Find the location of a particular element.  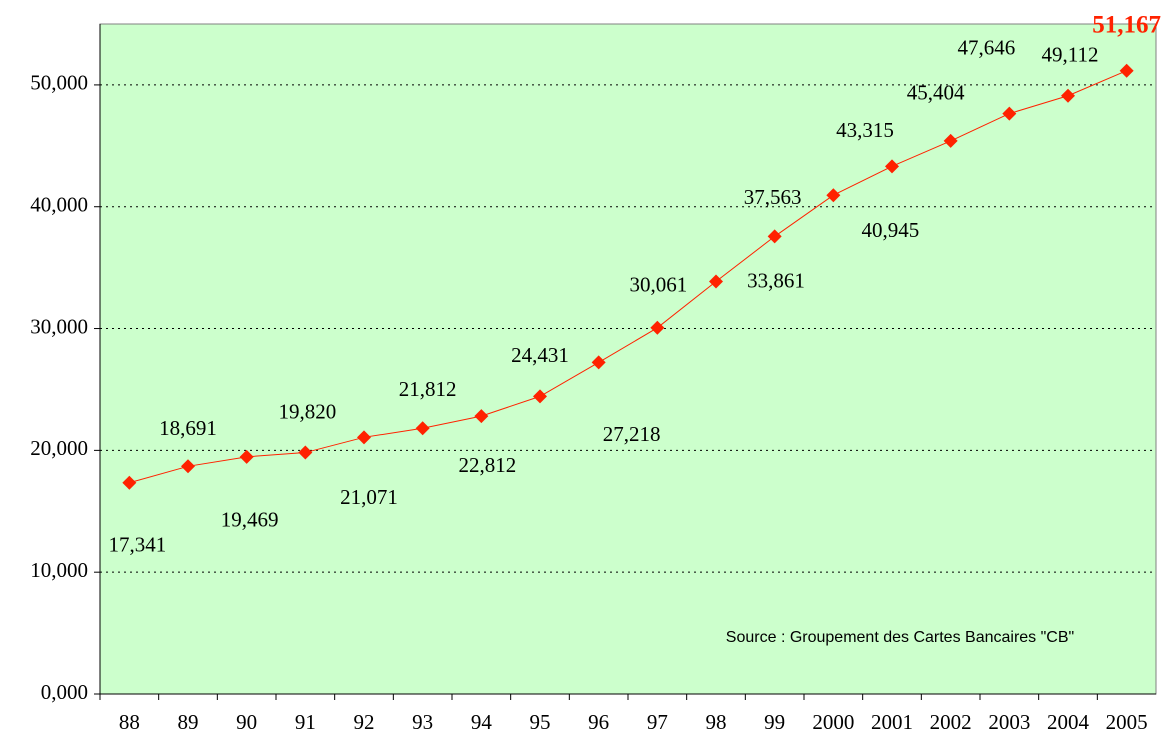

y-tick-label: 0,000 is located at coordinates (64, 692).